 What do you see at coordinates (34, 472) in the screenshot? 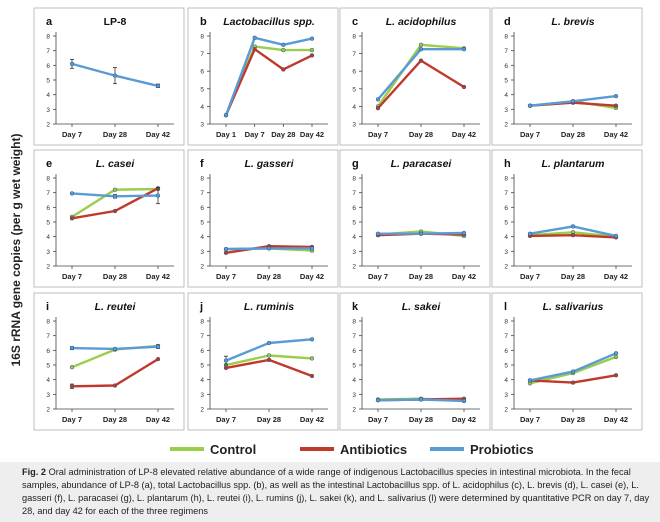
I see `caption-fig-label: Fig. 2` at bounding box center [34, 472].